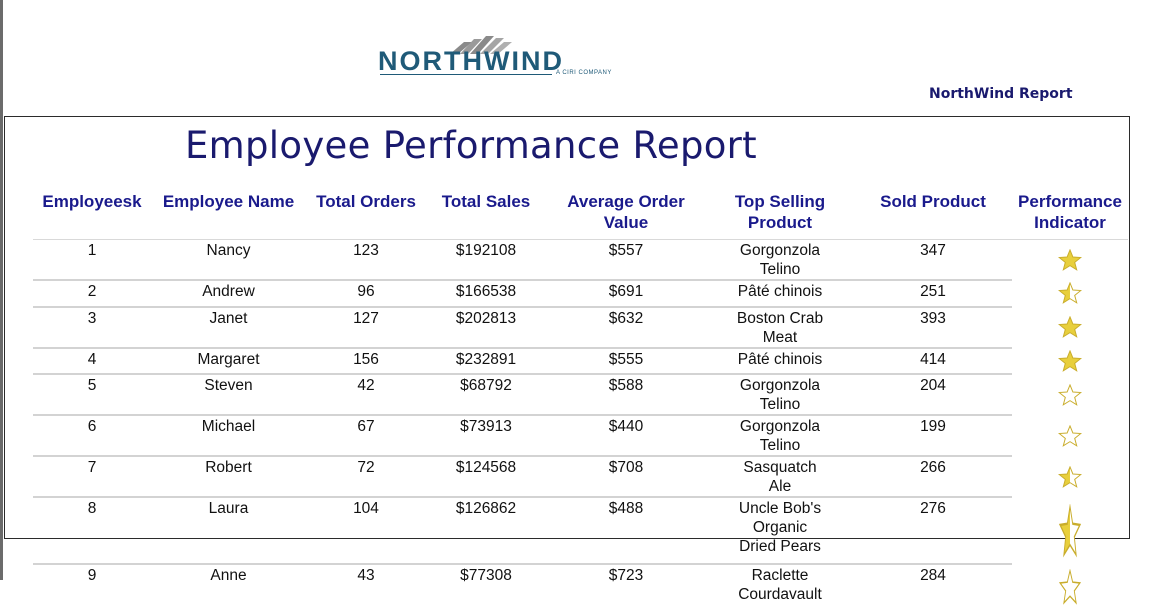 The height and width of the screenshot is (610, 1163). What do you see at coordinates (933, 215) in the screenshot?
I see `column-header: Sold Product` at bounding box center [933, 215].